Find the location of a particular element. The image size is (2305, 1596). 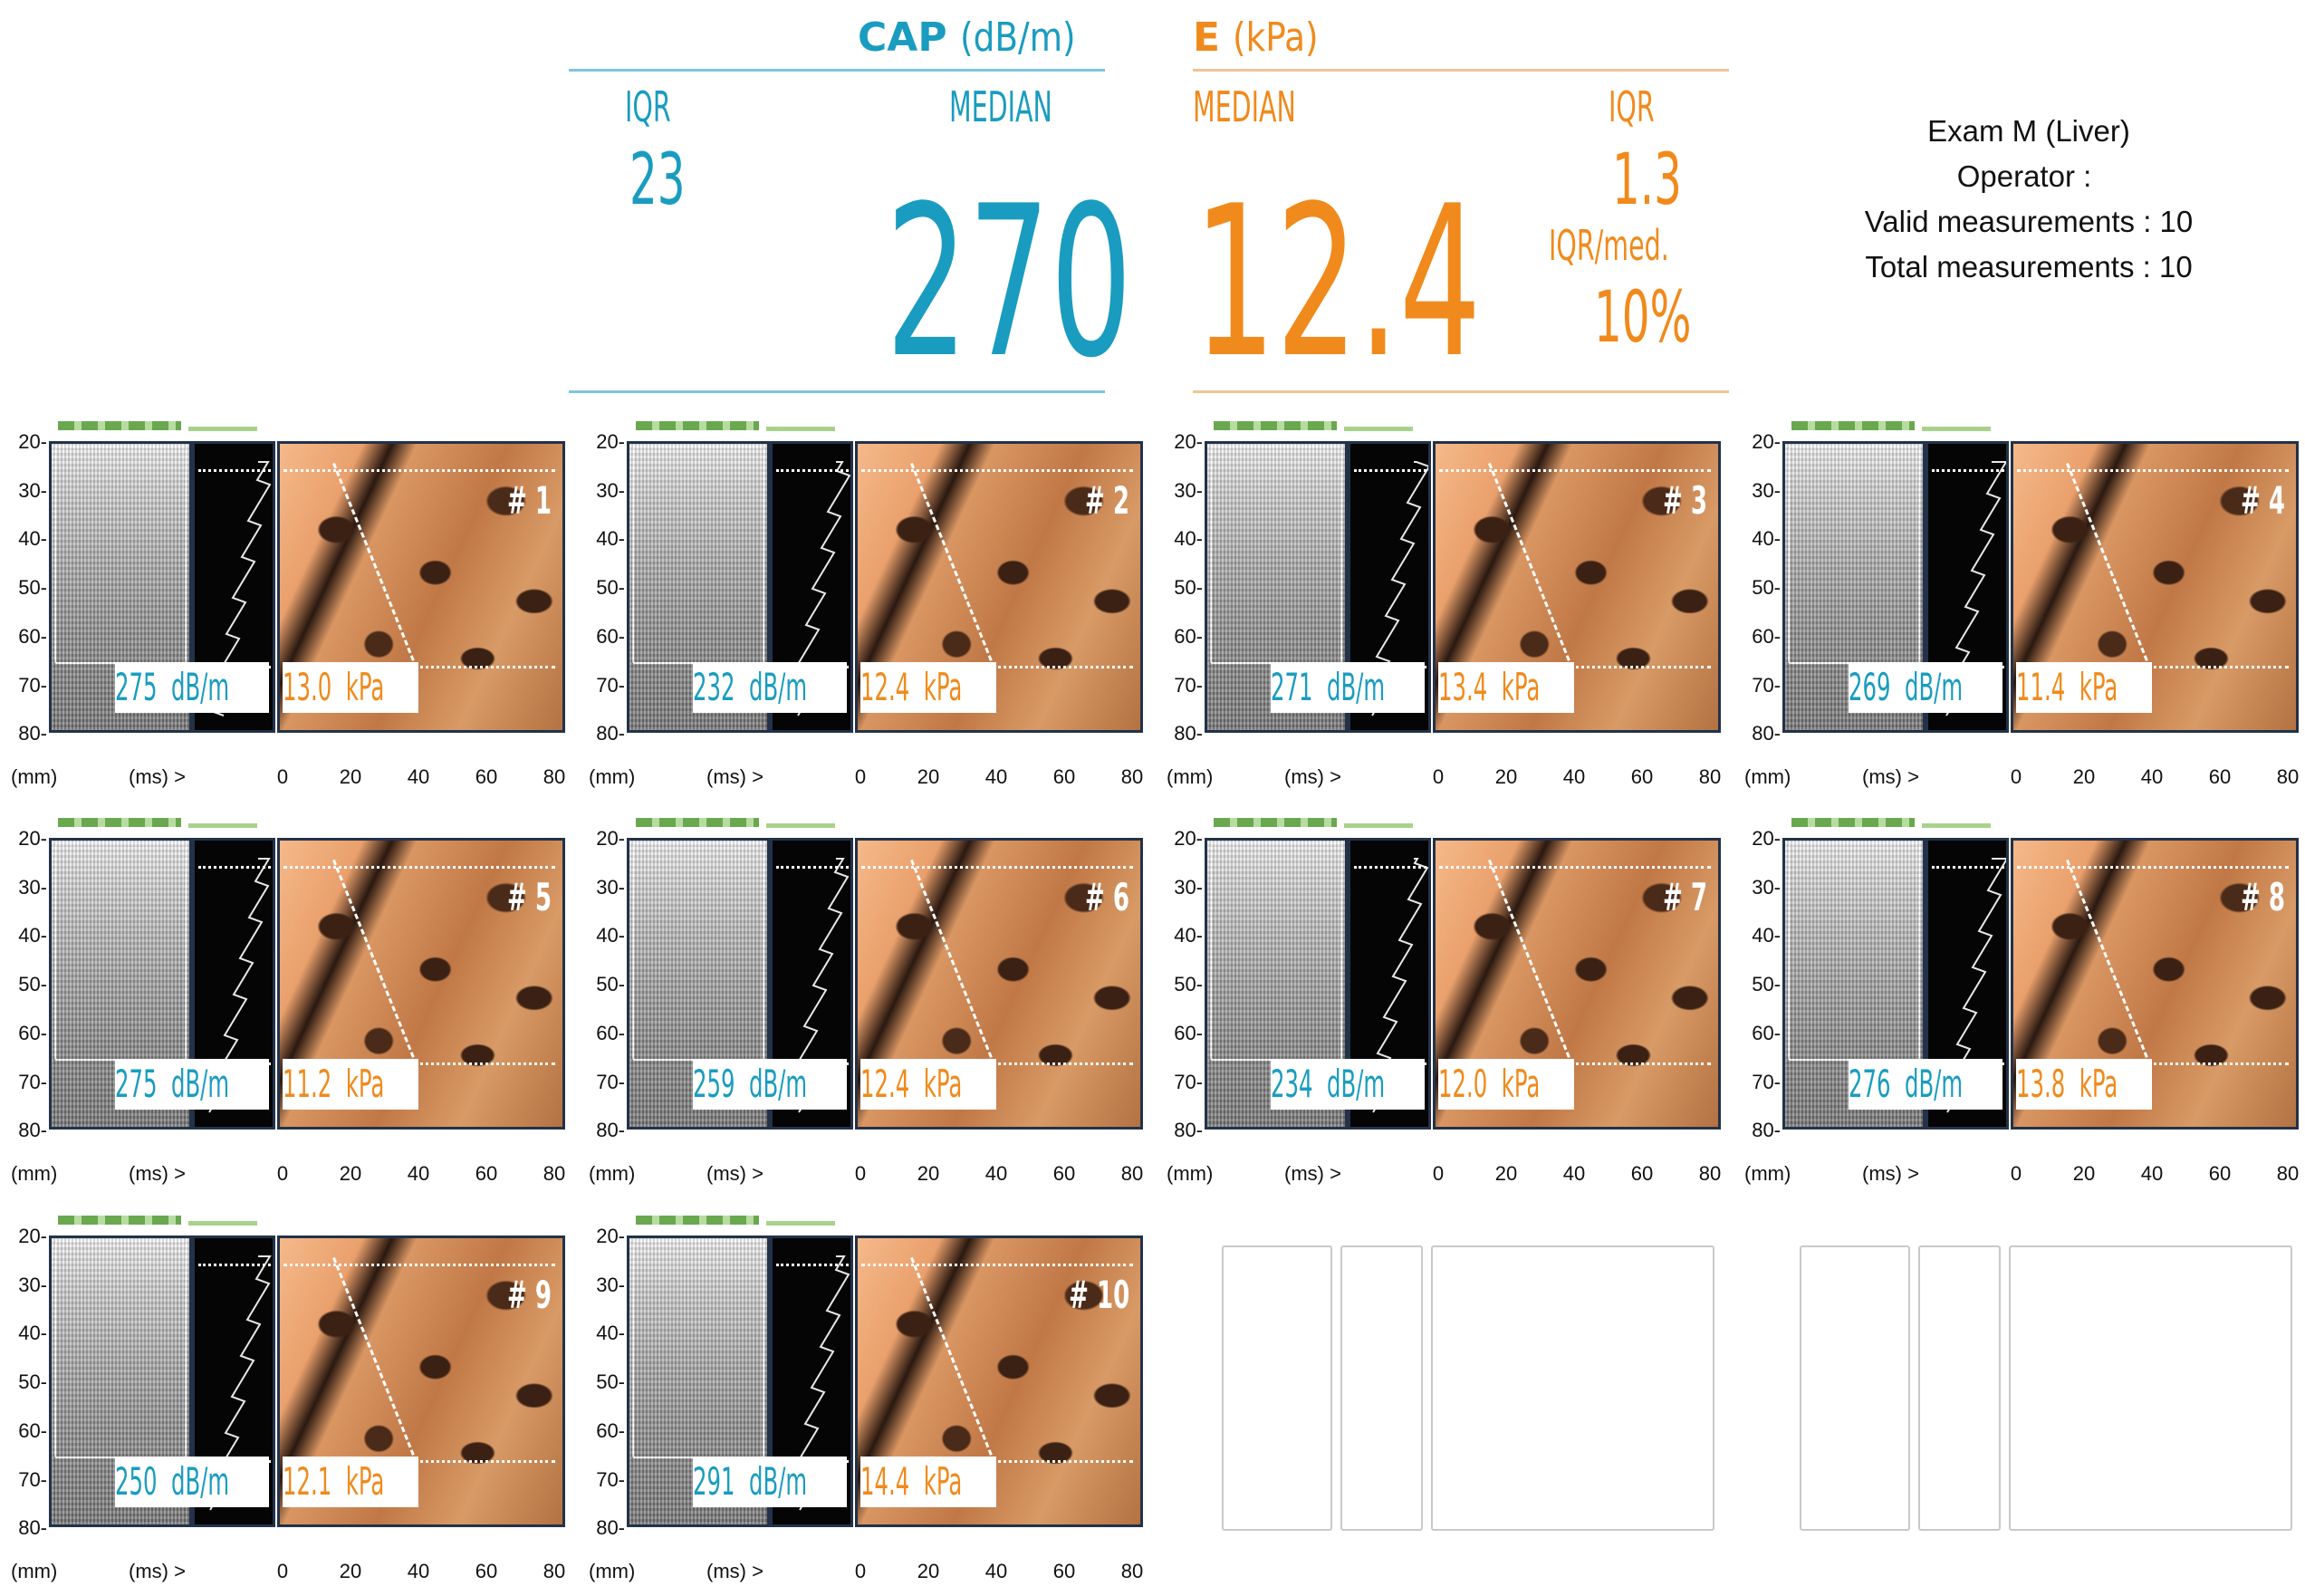

e-median-label: MEDIAN is located at coordinates (1244, 106).